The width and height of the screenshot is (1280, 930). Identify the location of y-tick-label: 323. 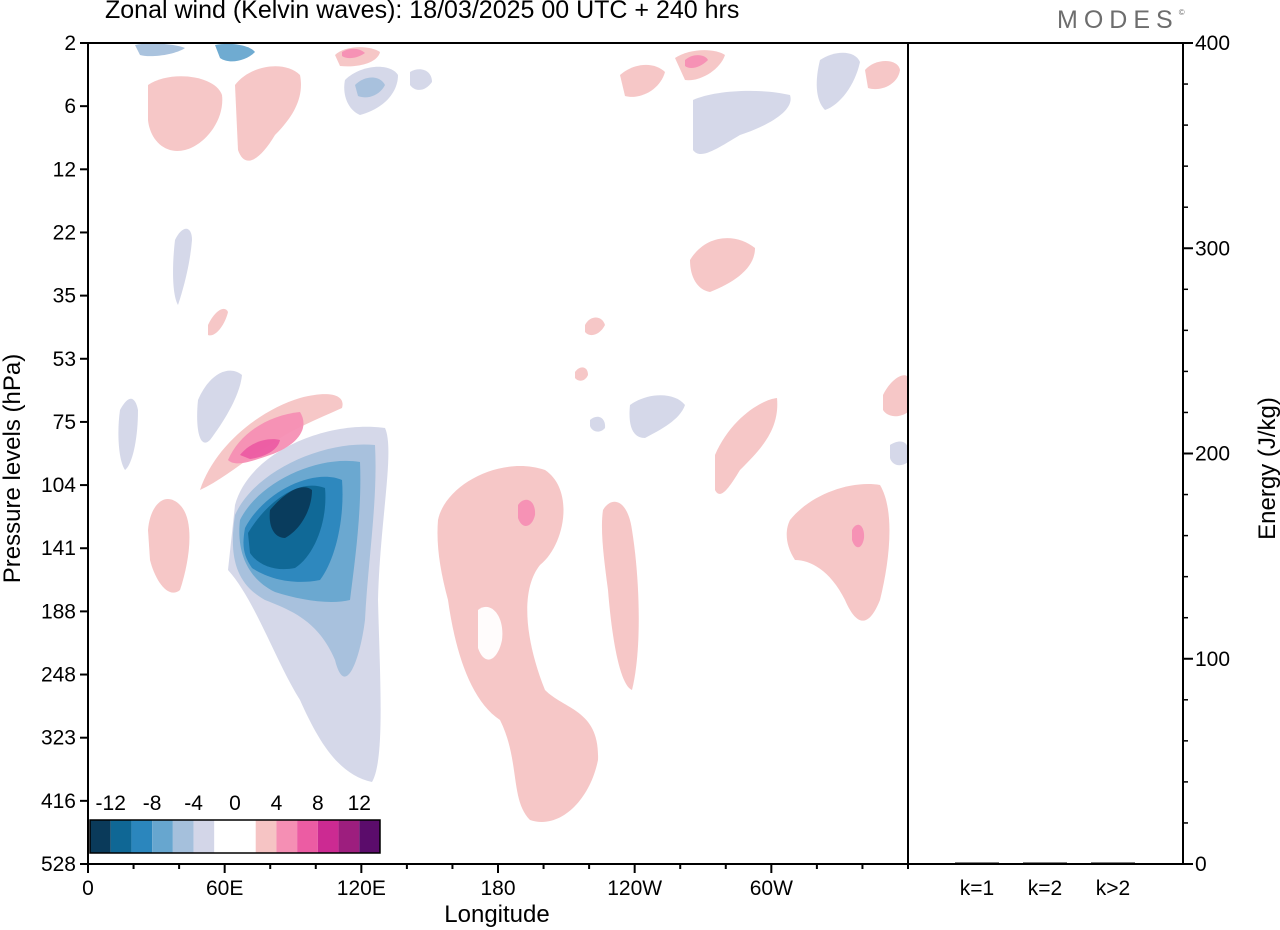
(58, 738).